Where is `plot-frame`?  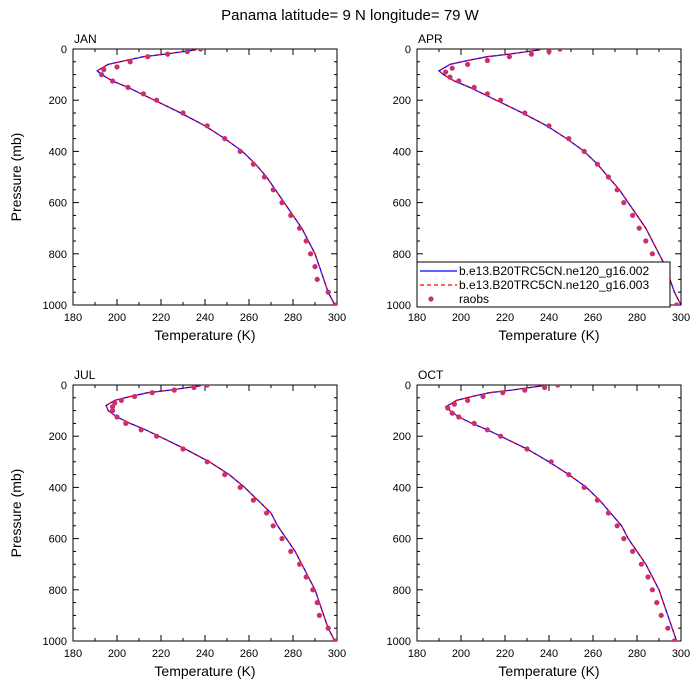
plot-frame is located at coordinates (205, 177).